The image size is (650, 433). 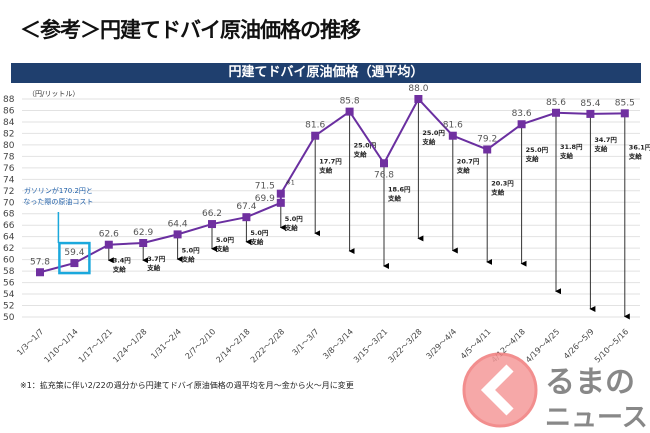 I want to click on subsidy-amount: 3.4円, so click(x=122, y=261).